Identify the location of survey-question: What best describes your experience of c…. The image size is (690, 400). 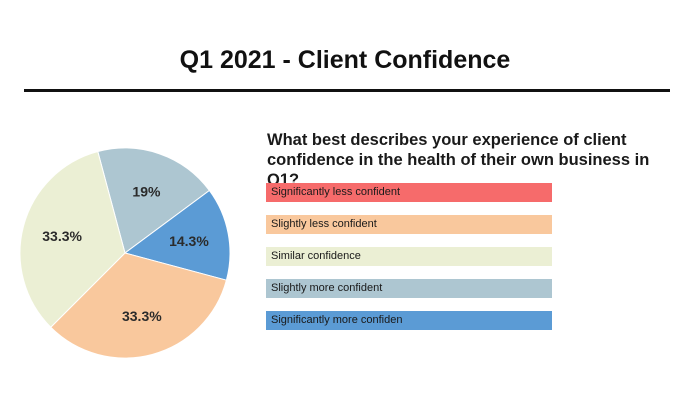
(458, 160).